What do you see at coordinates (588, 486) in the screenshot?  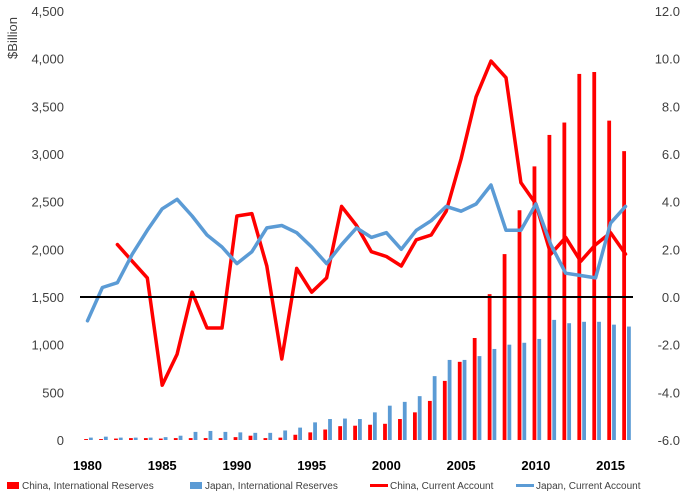 I see `legend-label: Japan, Current Account` at bounding box center [588, 486].